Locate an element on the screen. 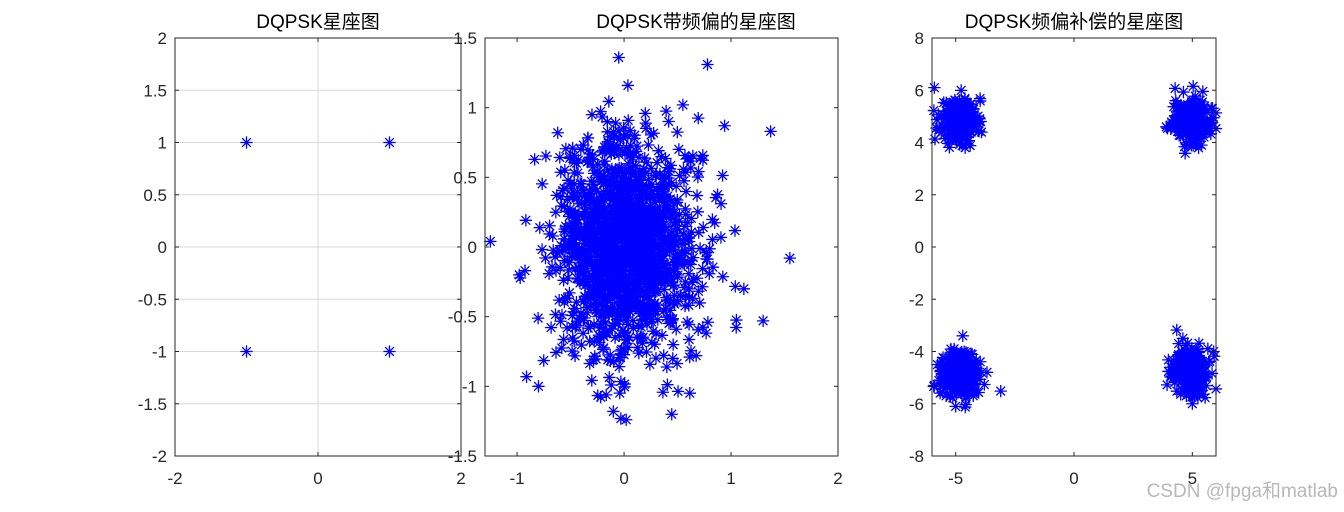 The width and height of the screenshot is (1344, 512). plot-title: DQPSK带频偏的星座图 is located at coordinates (696, 22).